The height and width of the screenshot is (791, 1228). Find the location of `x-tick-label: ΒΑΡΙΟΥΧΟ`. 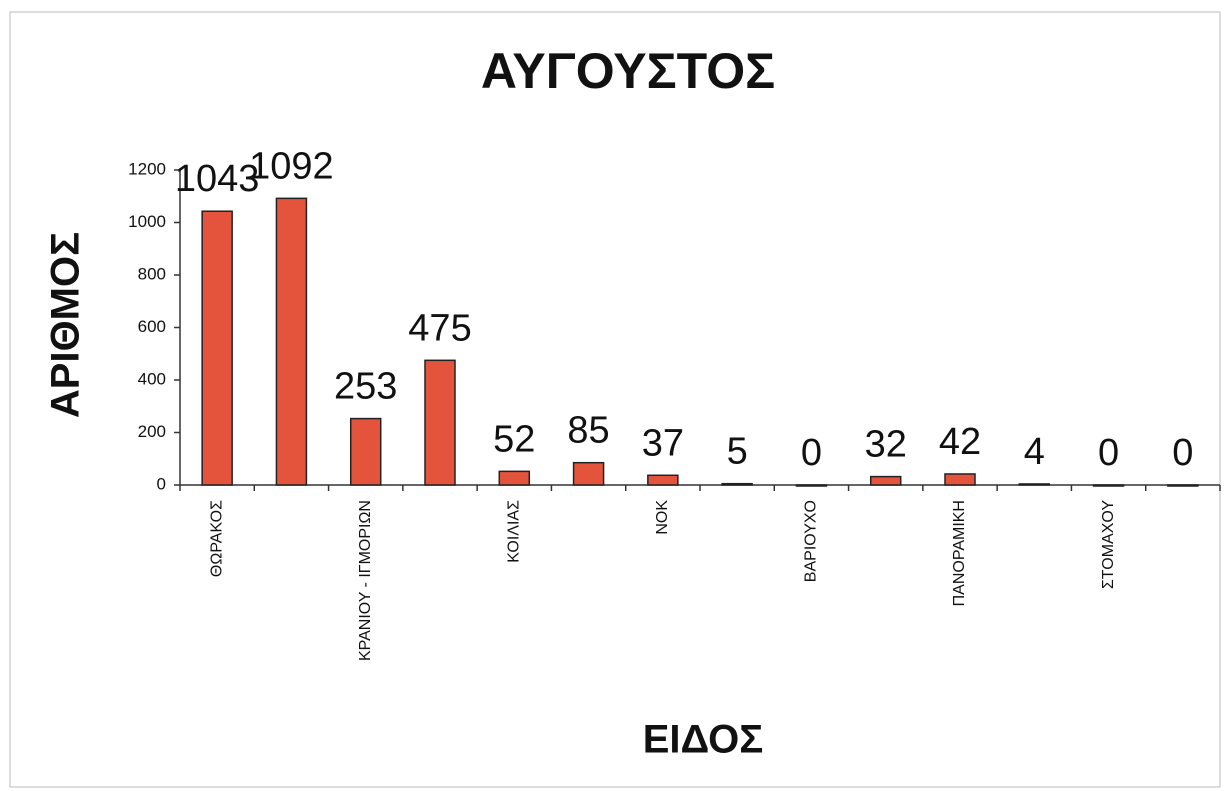

x-tick-label: ΒΑΡΙΟΥΧΟ is located at coordinates (811, 541).